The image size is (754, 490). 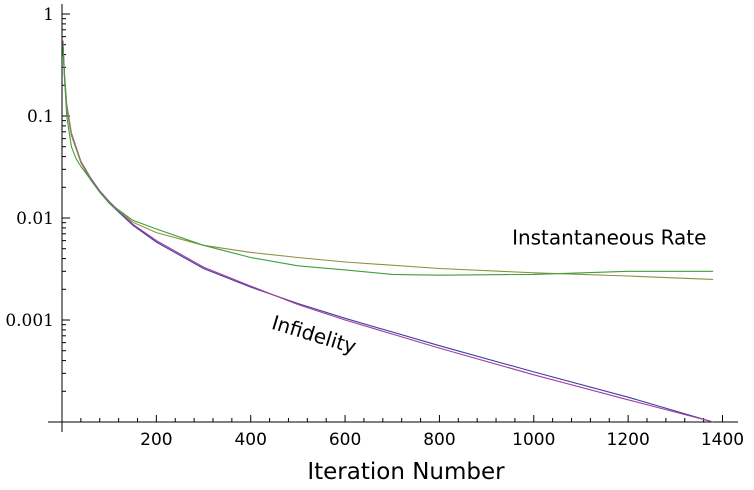 What do you see at coordinates (439, 440) in the screenshot?
I see `x-tick-label: 800` at bounding box center [439, 440].